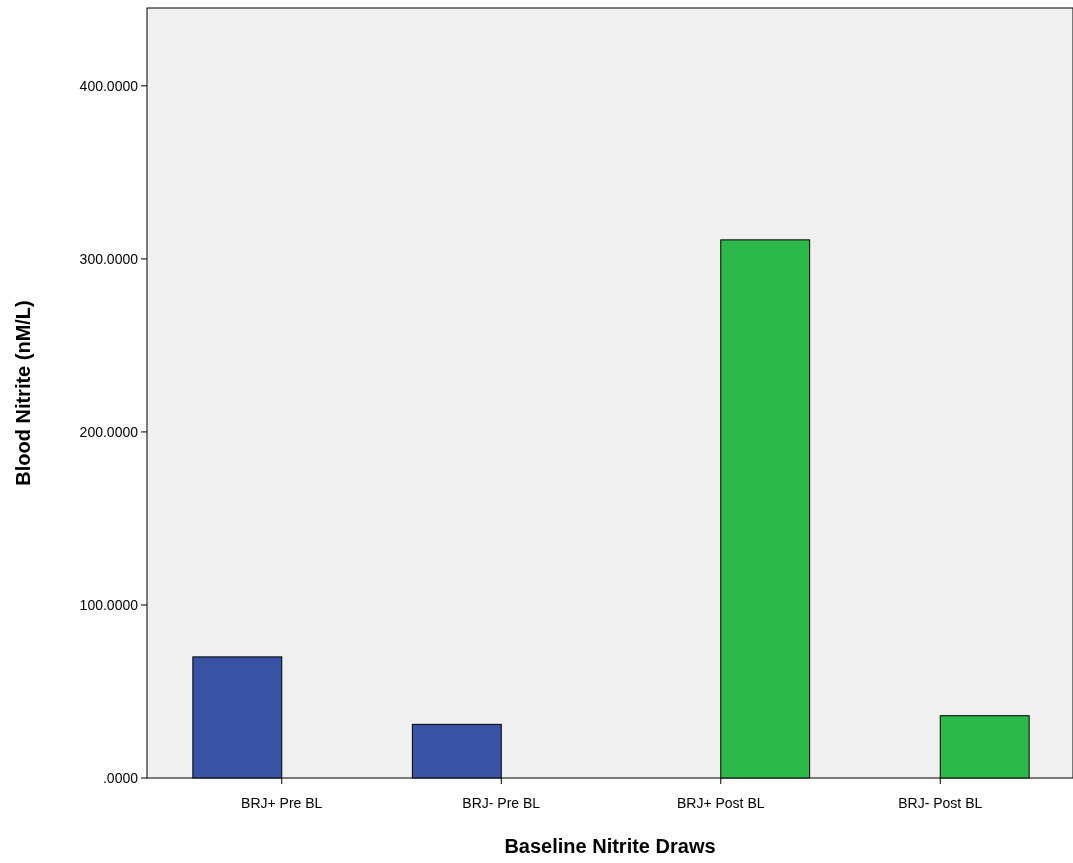 This screenshot has height=863, width=1073. Describe the element at coordinates (610, 846) in the screenshot. I see `x-axis-title: Baseline Nitrite Draws` at that location.